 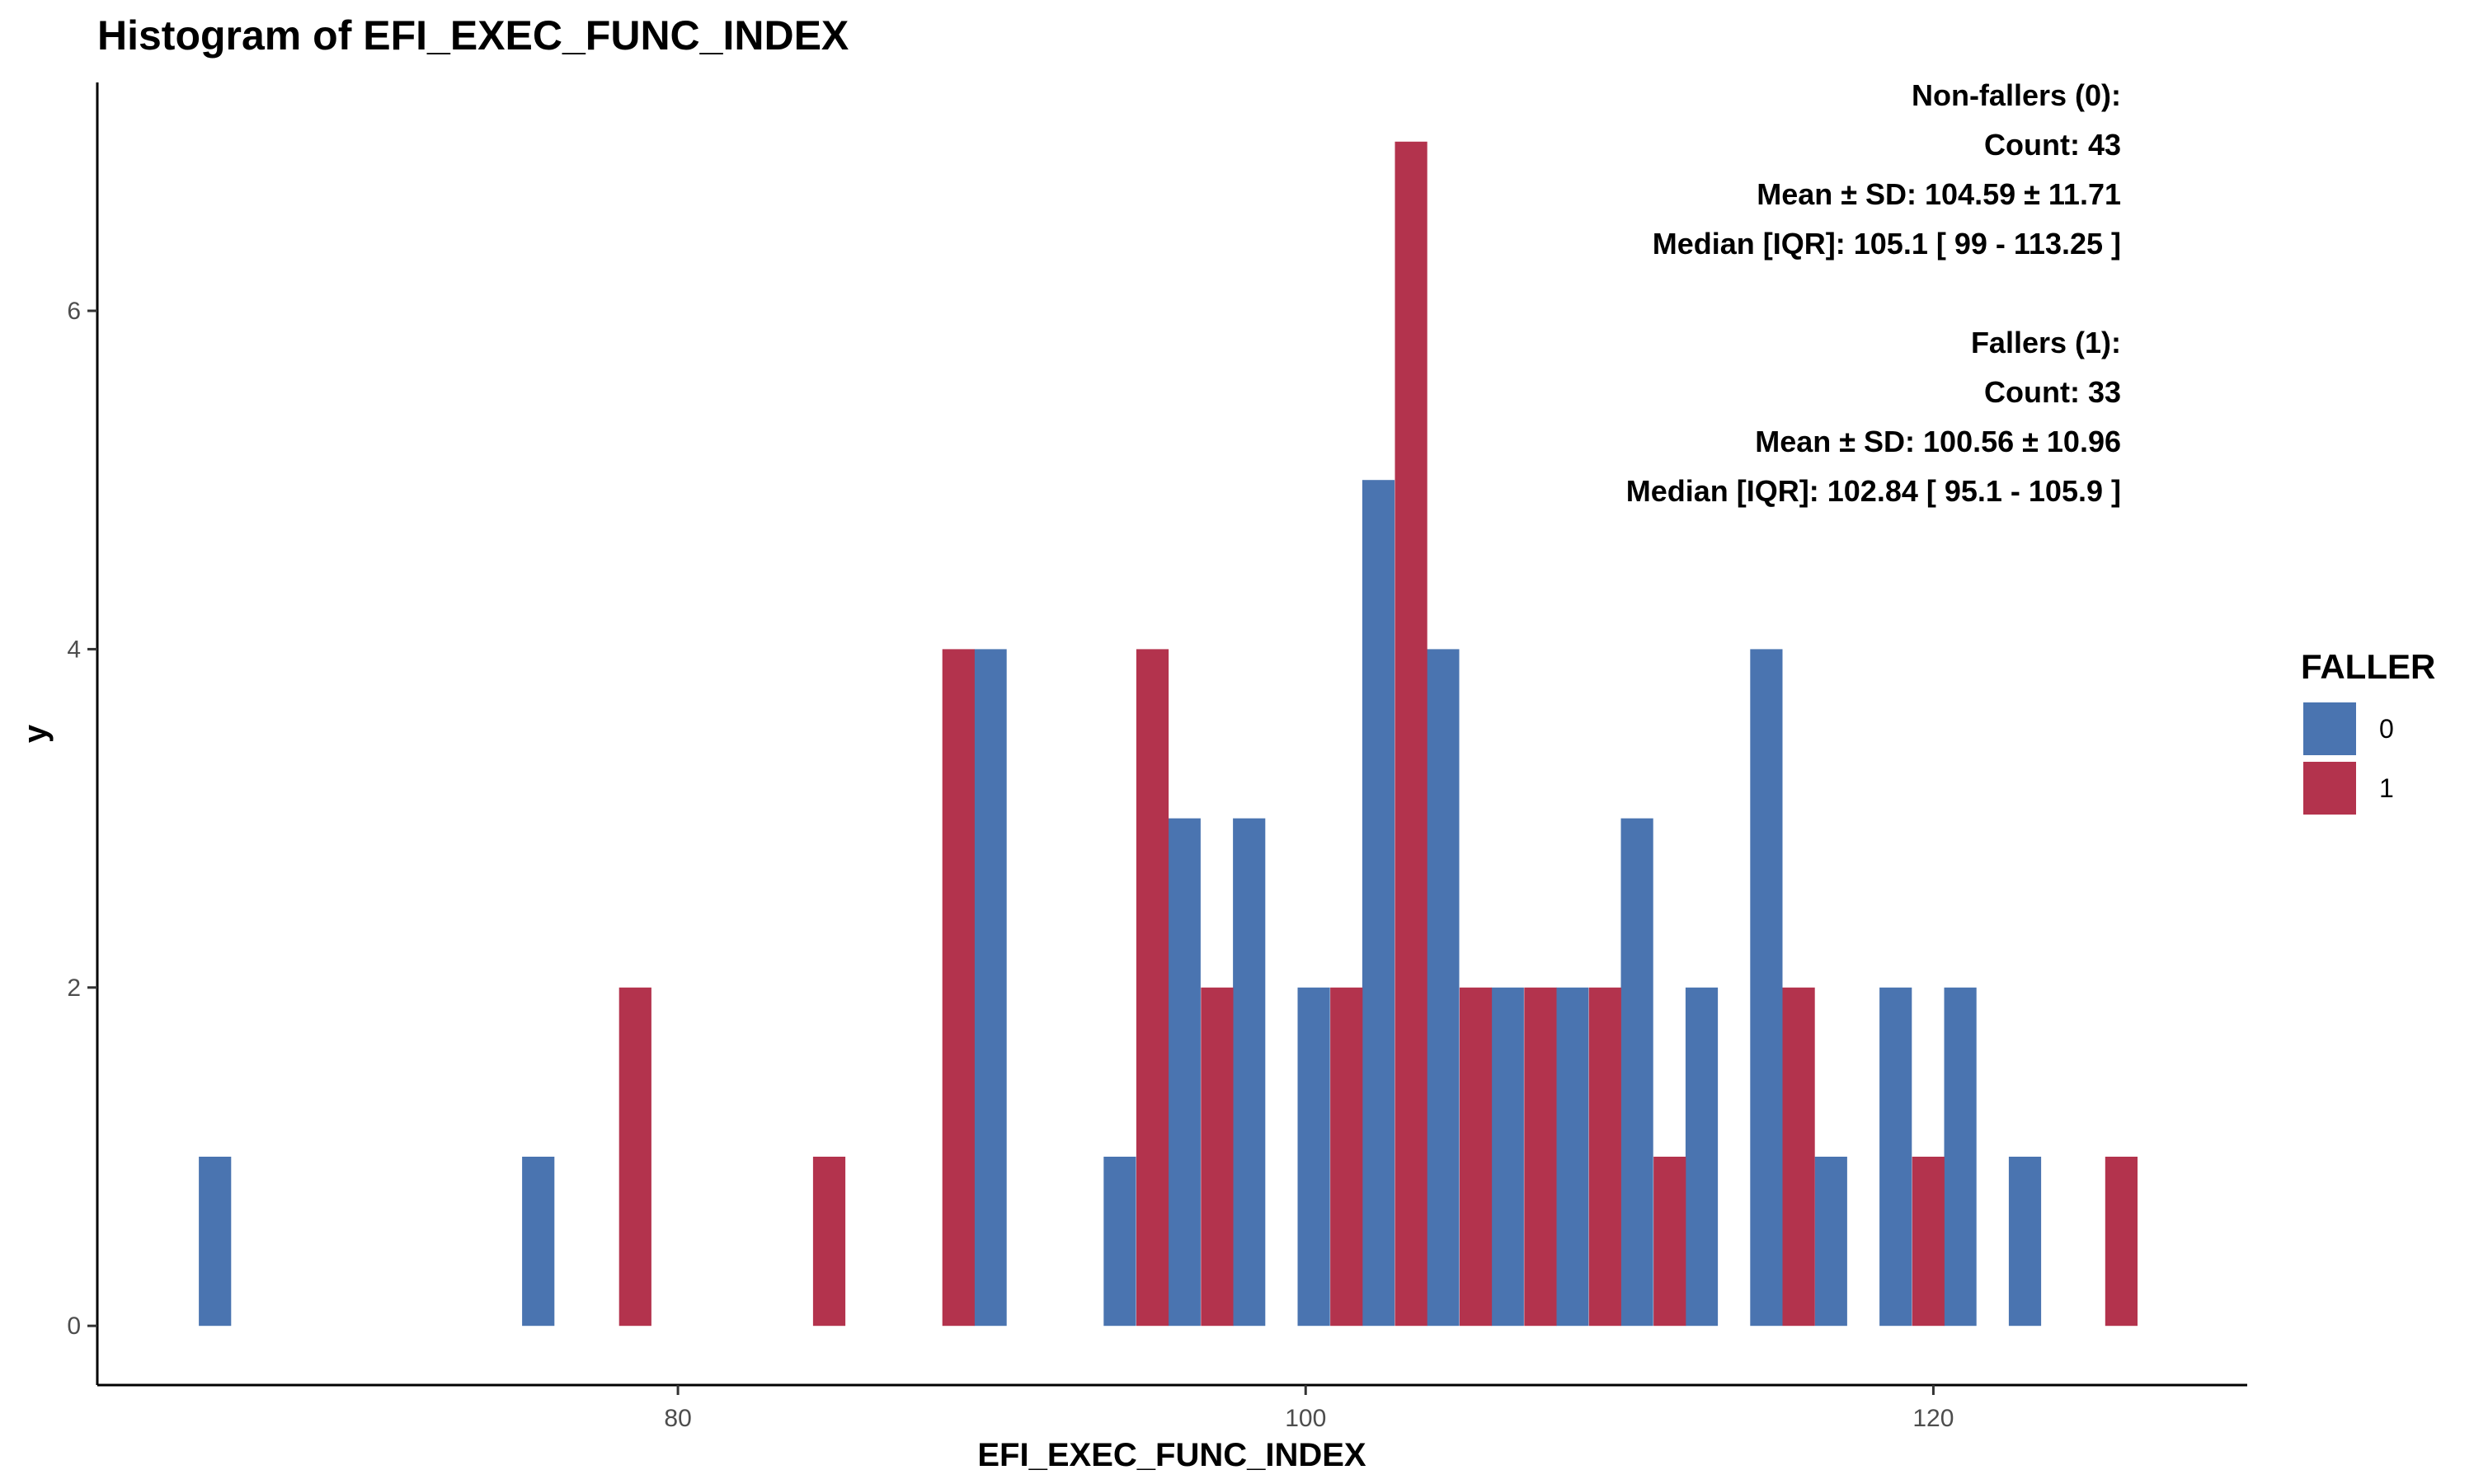 What do you see at coordinates (74, 311) in the screenshot?
I see `y-tick-label: 6` at bounding box center [74, 311].